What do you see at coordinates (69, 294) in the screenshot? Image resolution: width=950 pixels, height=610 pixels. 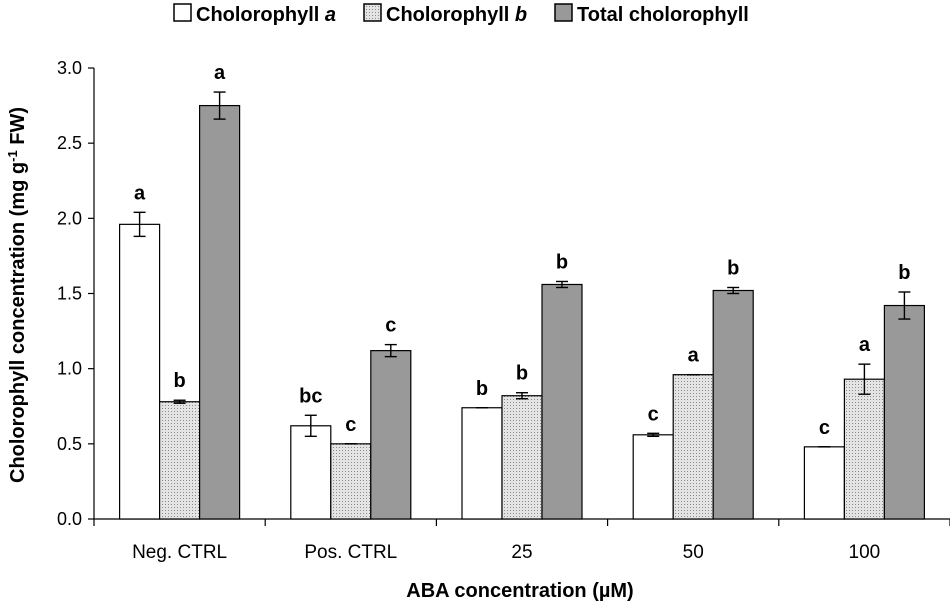 I see `y-tick-label: 1.5` at bounding box center [69, 294].